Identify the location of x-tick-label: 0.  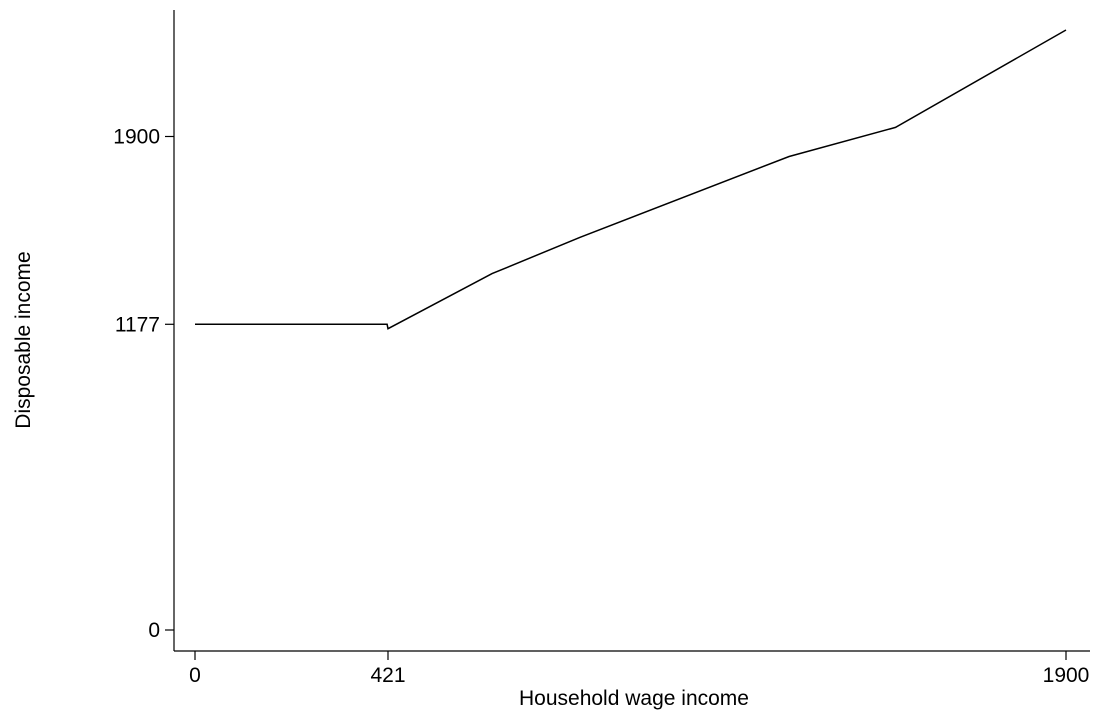
(195, 675).